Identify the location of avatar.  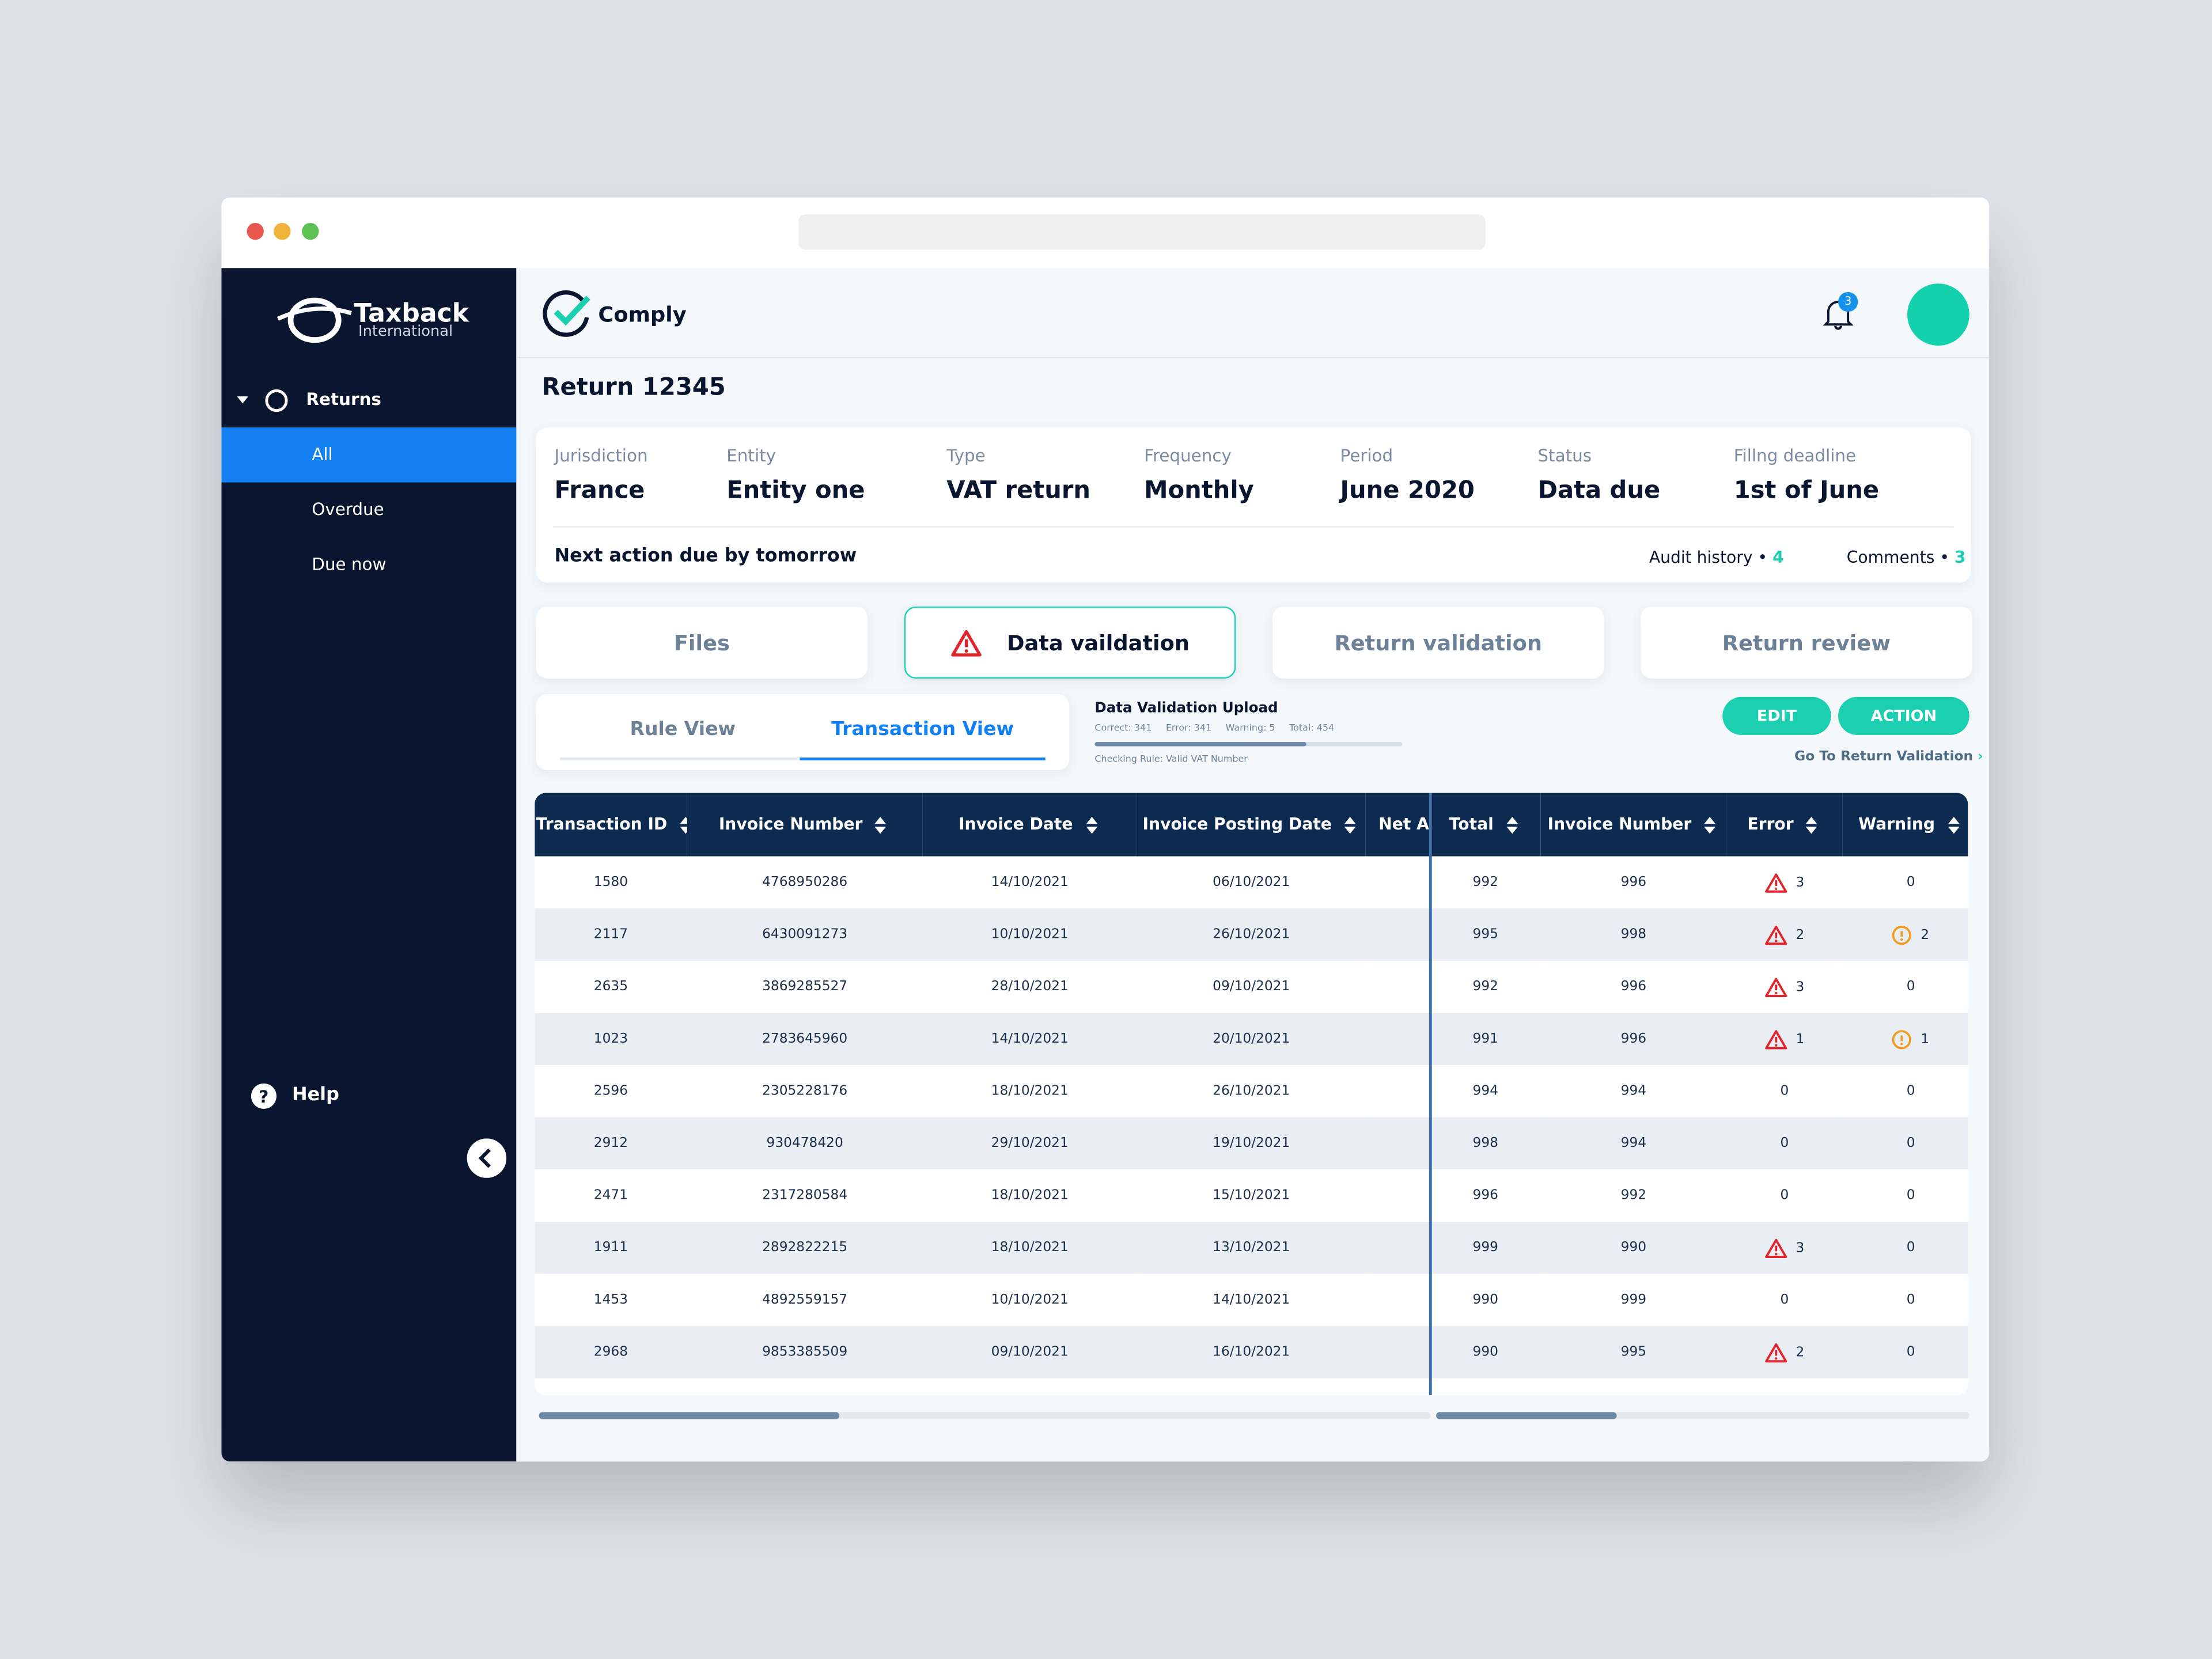
(1938, 314).